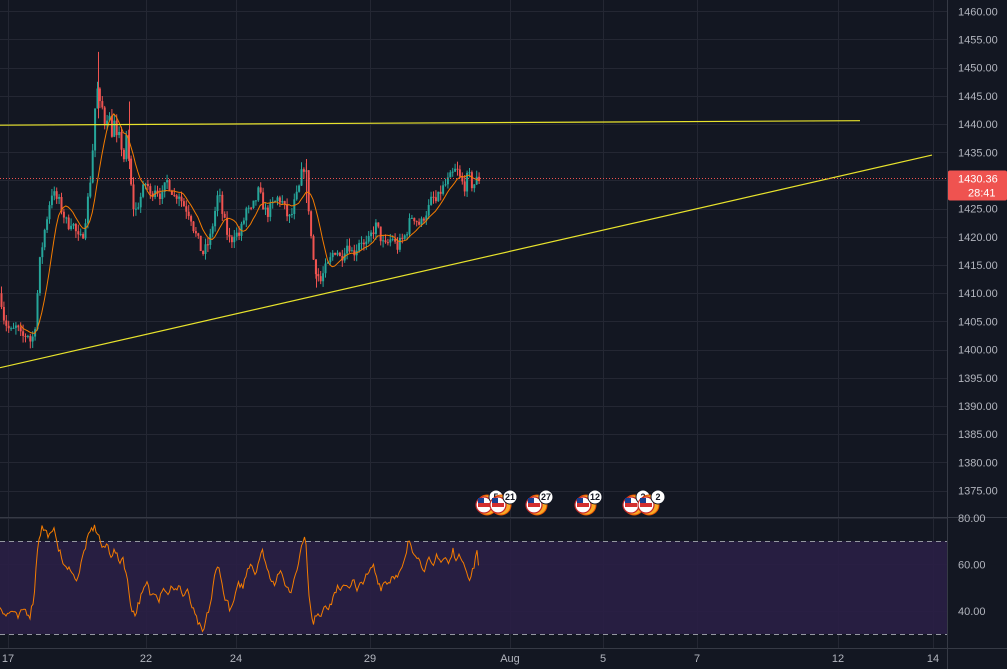  Describe the element at coordinates (978, 435) in the screenshot. I see `price-axis-label: 1385.00` at that location.